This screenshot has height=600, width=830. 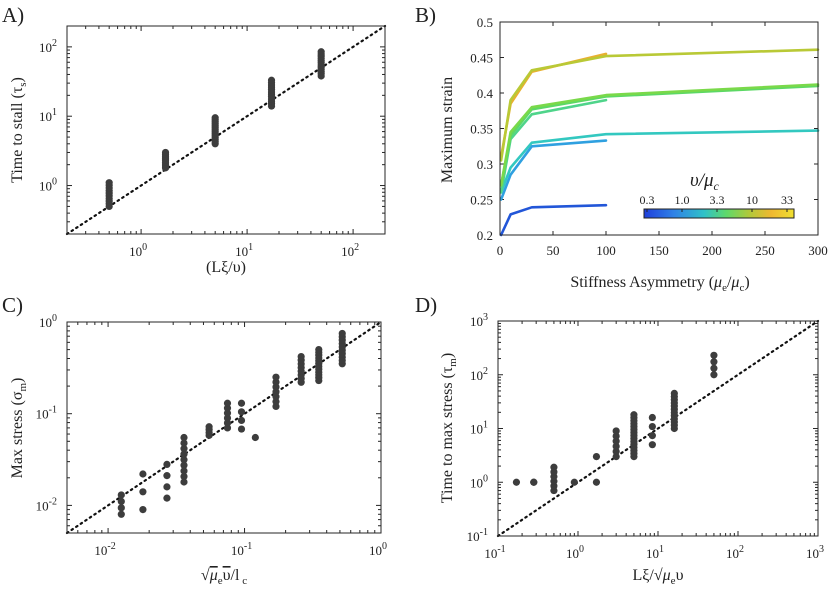 What do you see at coordinates (500, 250) in the screenshot?
I see `panel-b-xtick-label: 0` at bounding box center [500, 250].